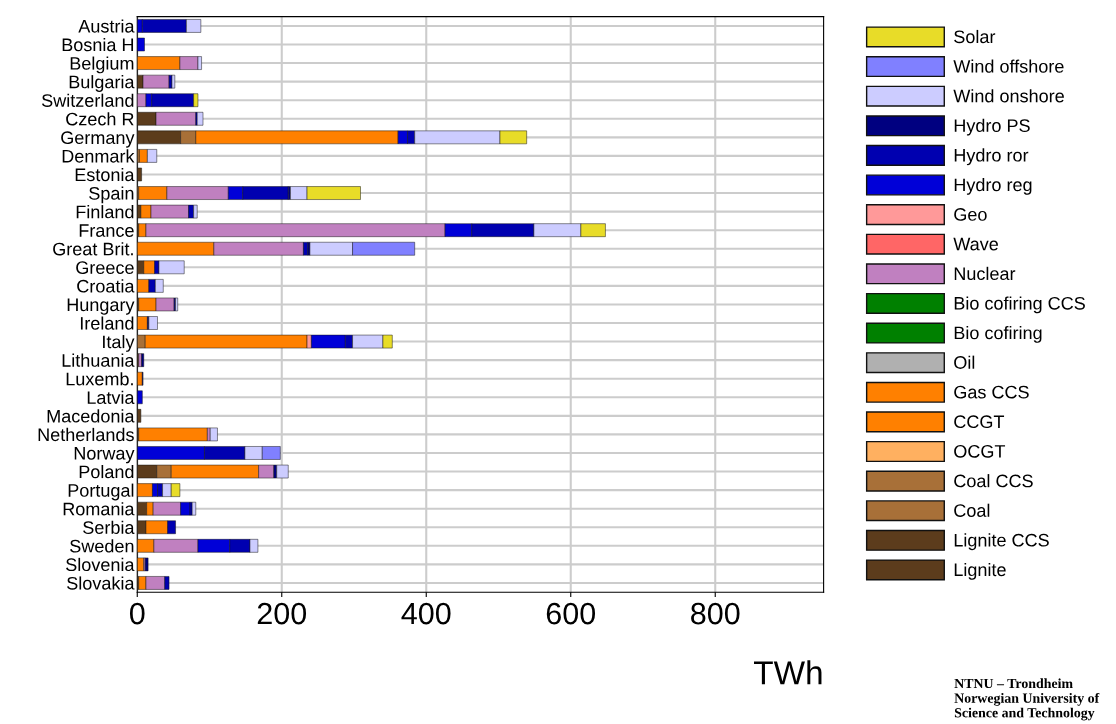 This screenshot has width=1116, height=724. Describe the element at coordinates (1008, 66) in the screenshot. I see `legend-label: Wind offshore` at that location.